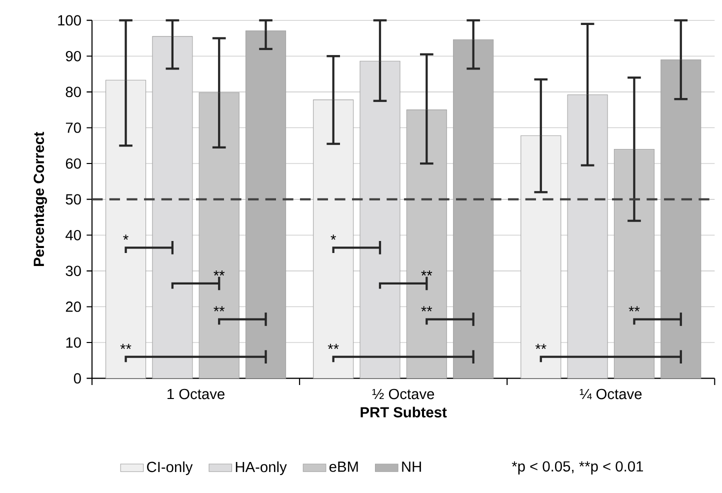  What do you see at coordinates (73, 307) in the screenshot?
I see `y-tick-label: 20` at bounding box center [73, 307].